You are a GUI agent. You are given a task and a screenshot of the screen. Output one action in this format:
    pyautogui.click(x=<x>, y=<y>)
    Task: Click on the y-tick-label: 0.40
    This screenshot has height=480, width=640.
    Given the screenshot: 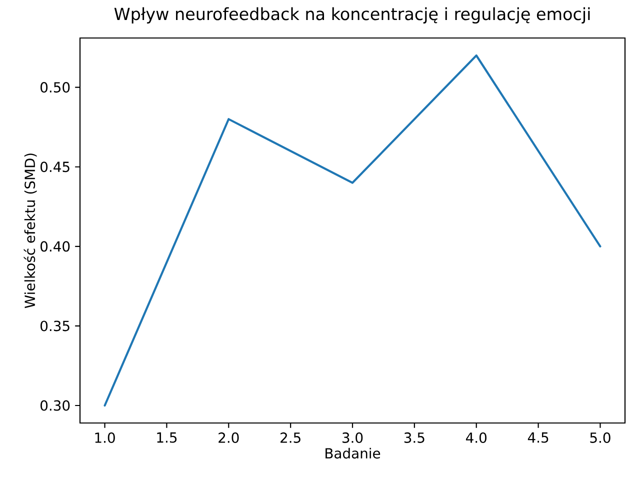 What is the action you would take?
    pyautogui.click(x=55, y=246)
    